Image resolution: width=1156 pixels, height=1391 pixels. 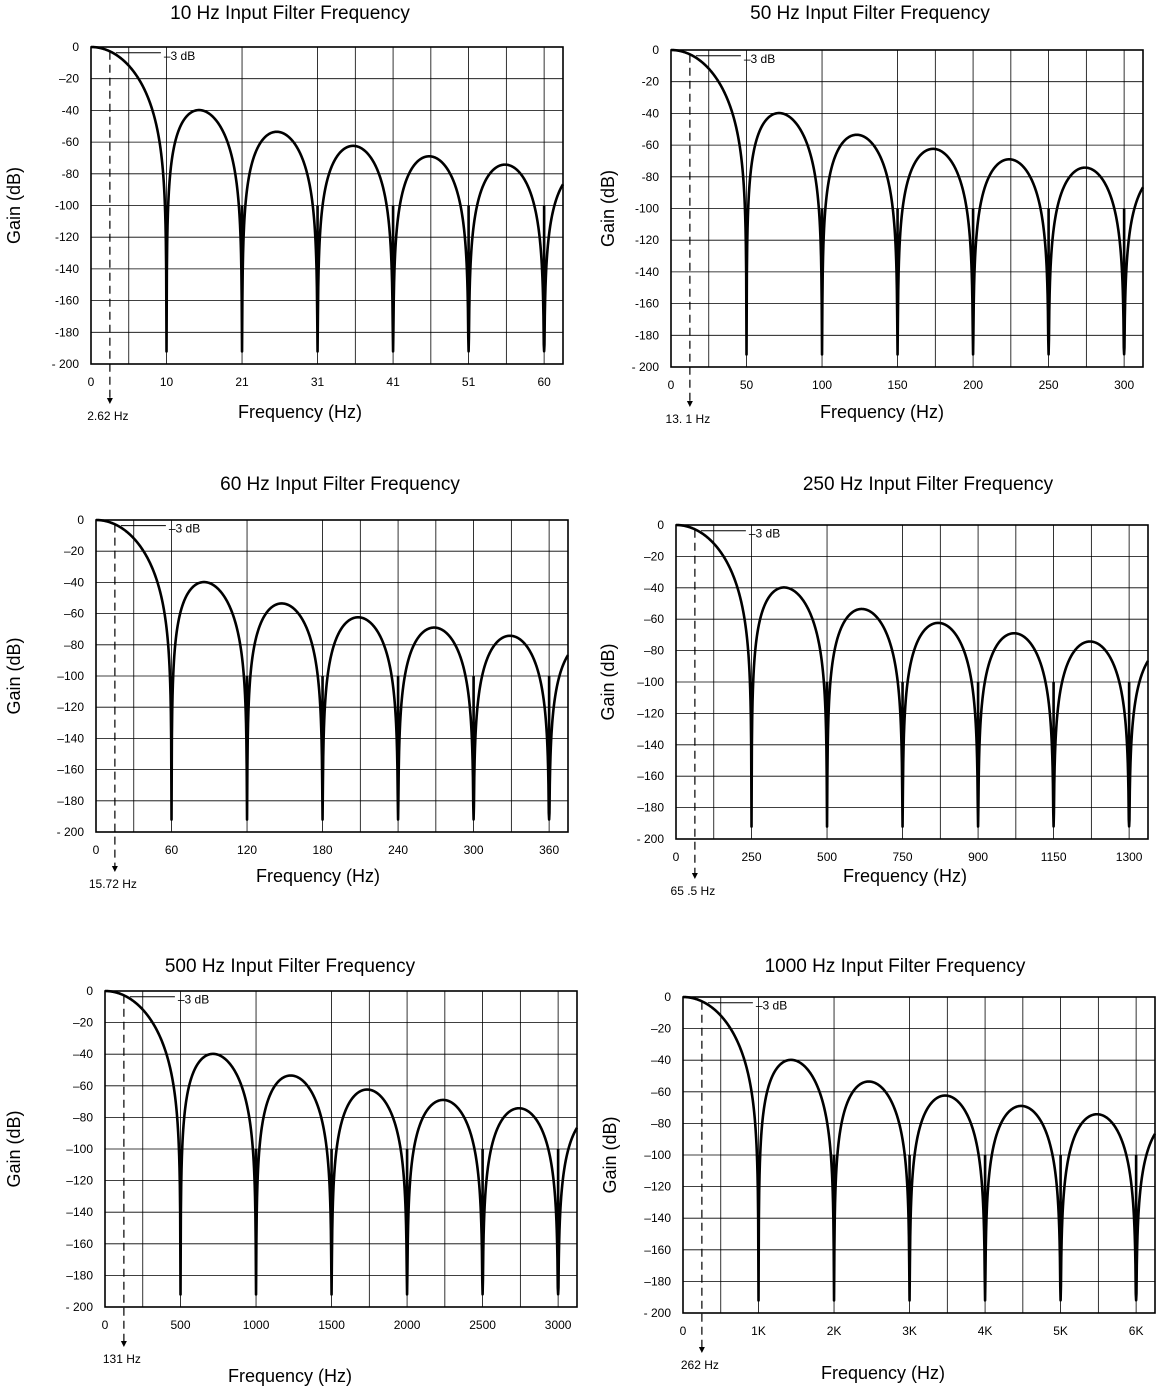 I want to click on chart-title: 500 Hz Input Filter Frequency, so click(x=290, y=966).